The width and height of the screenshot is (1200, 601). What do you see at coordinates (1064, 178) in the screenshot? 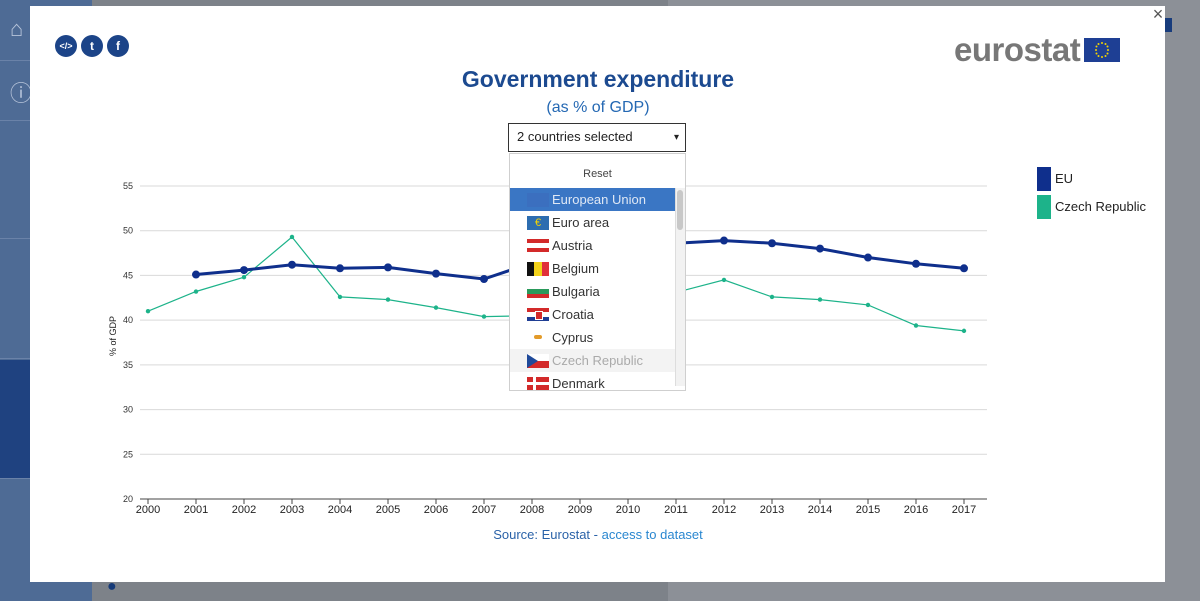
I see `legend-label: EU` at bounding box center [1064, 178].